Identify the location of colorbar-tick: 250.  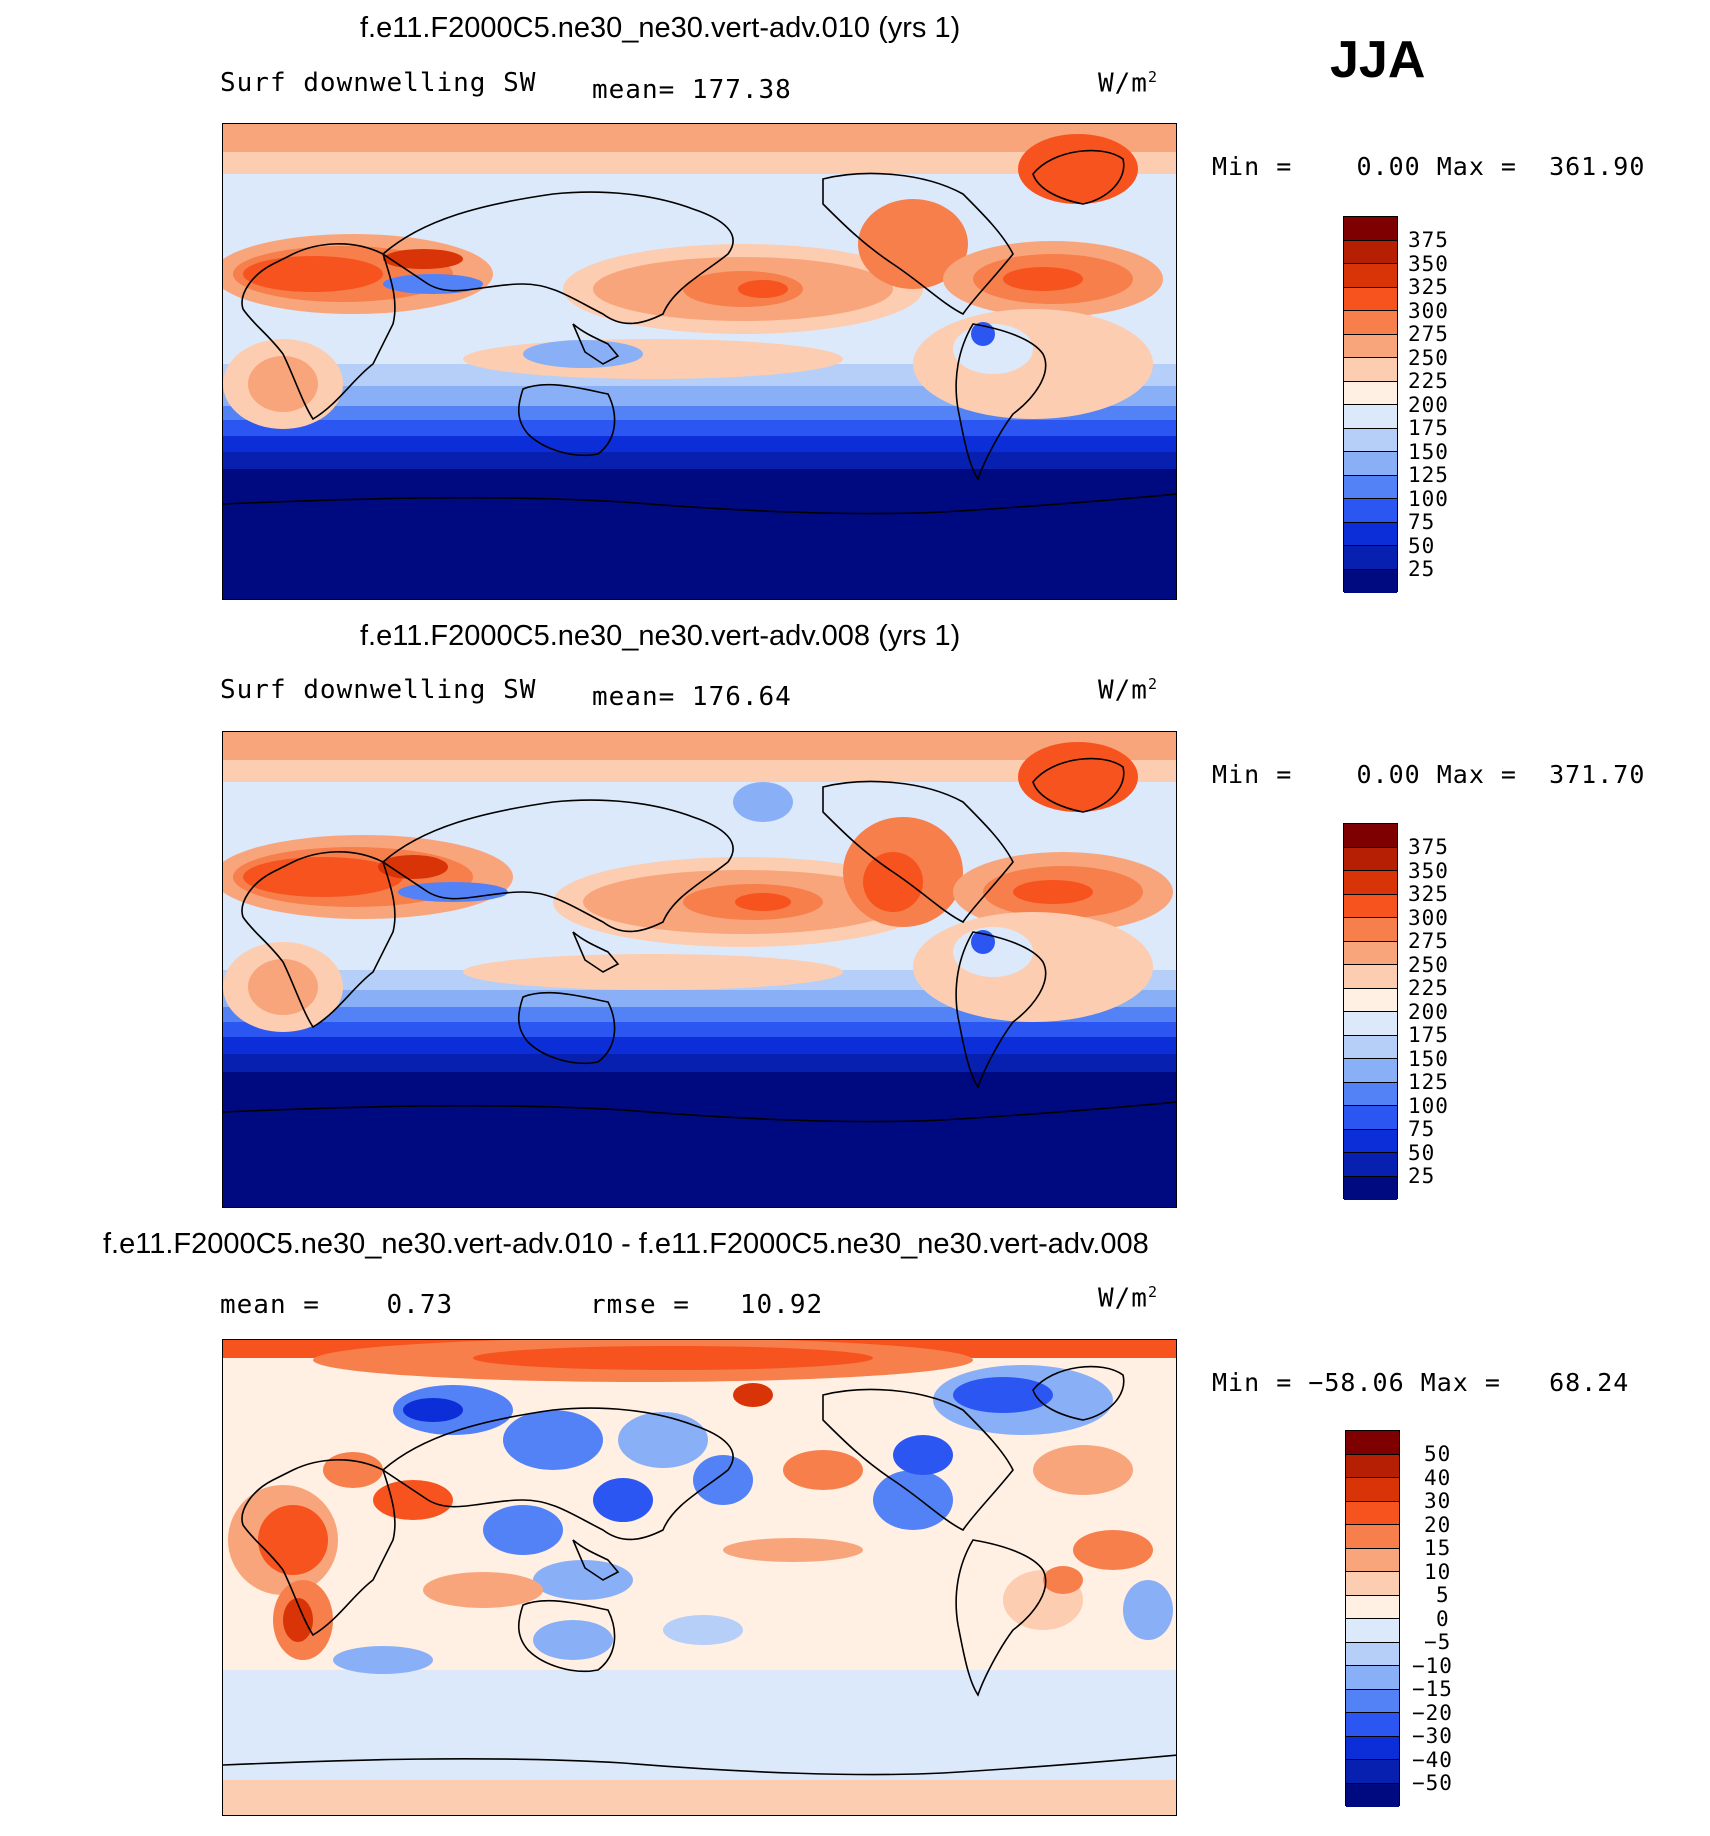
(1428, 357).